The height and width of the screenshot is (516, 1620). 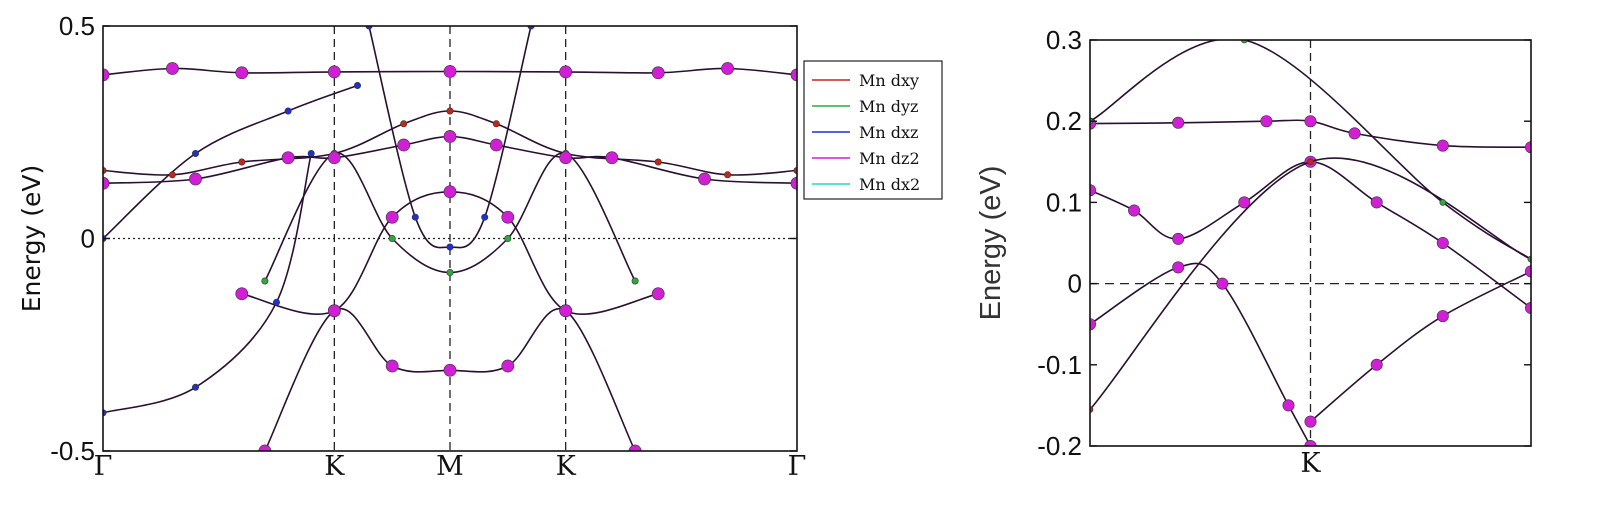 I want to click on y-tick-label-1: 0.2, so click(x=1064, y=121).